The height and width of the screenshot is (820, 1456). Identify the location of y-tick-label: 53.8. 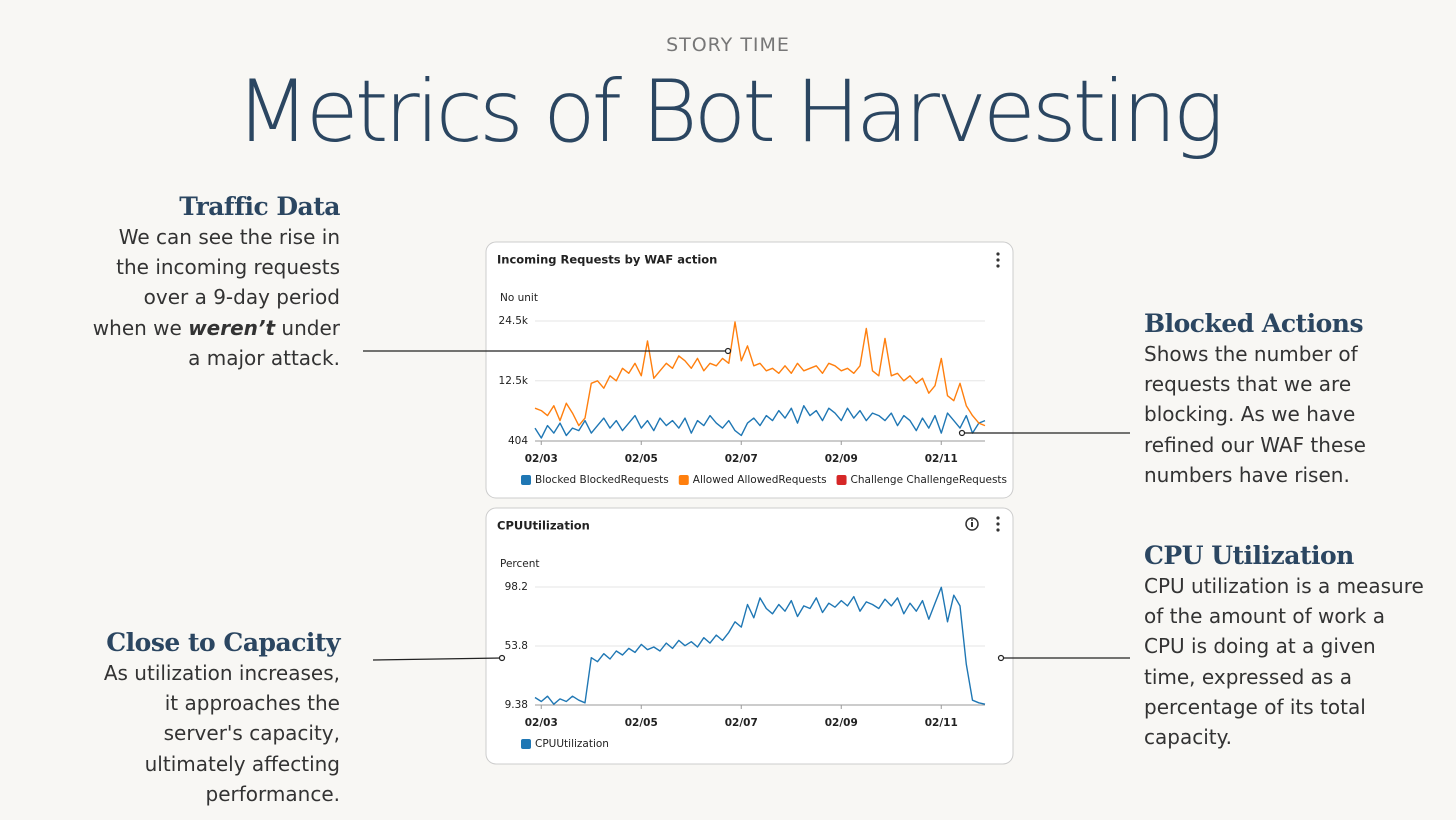
(516, 646).